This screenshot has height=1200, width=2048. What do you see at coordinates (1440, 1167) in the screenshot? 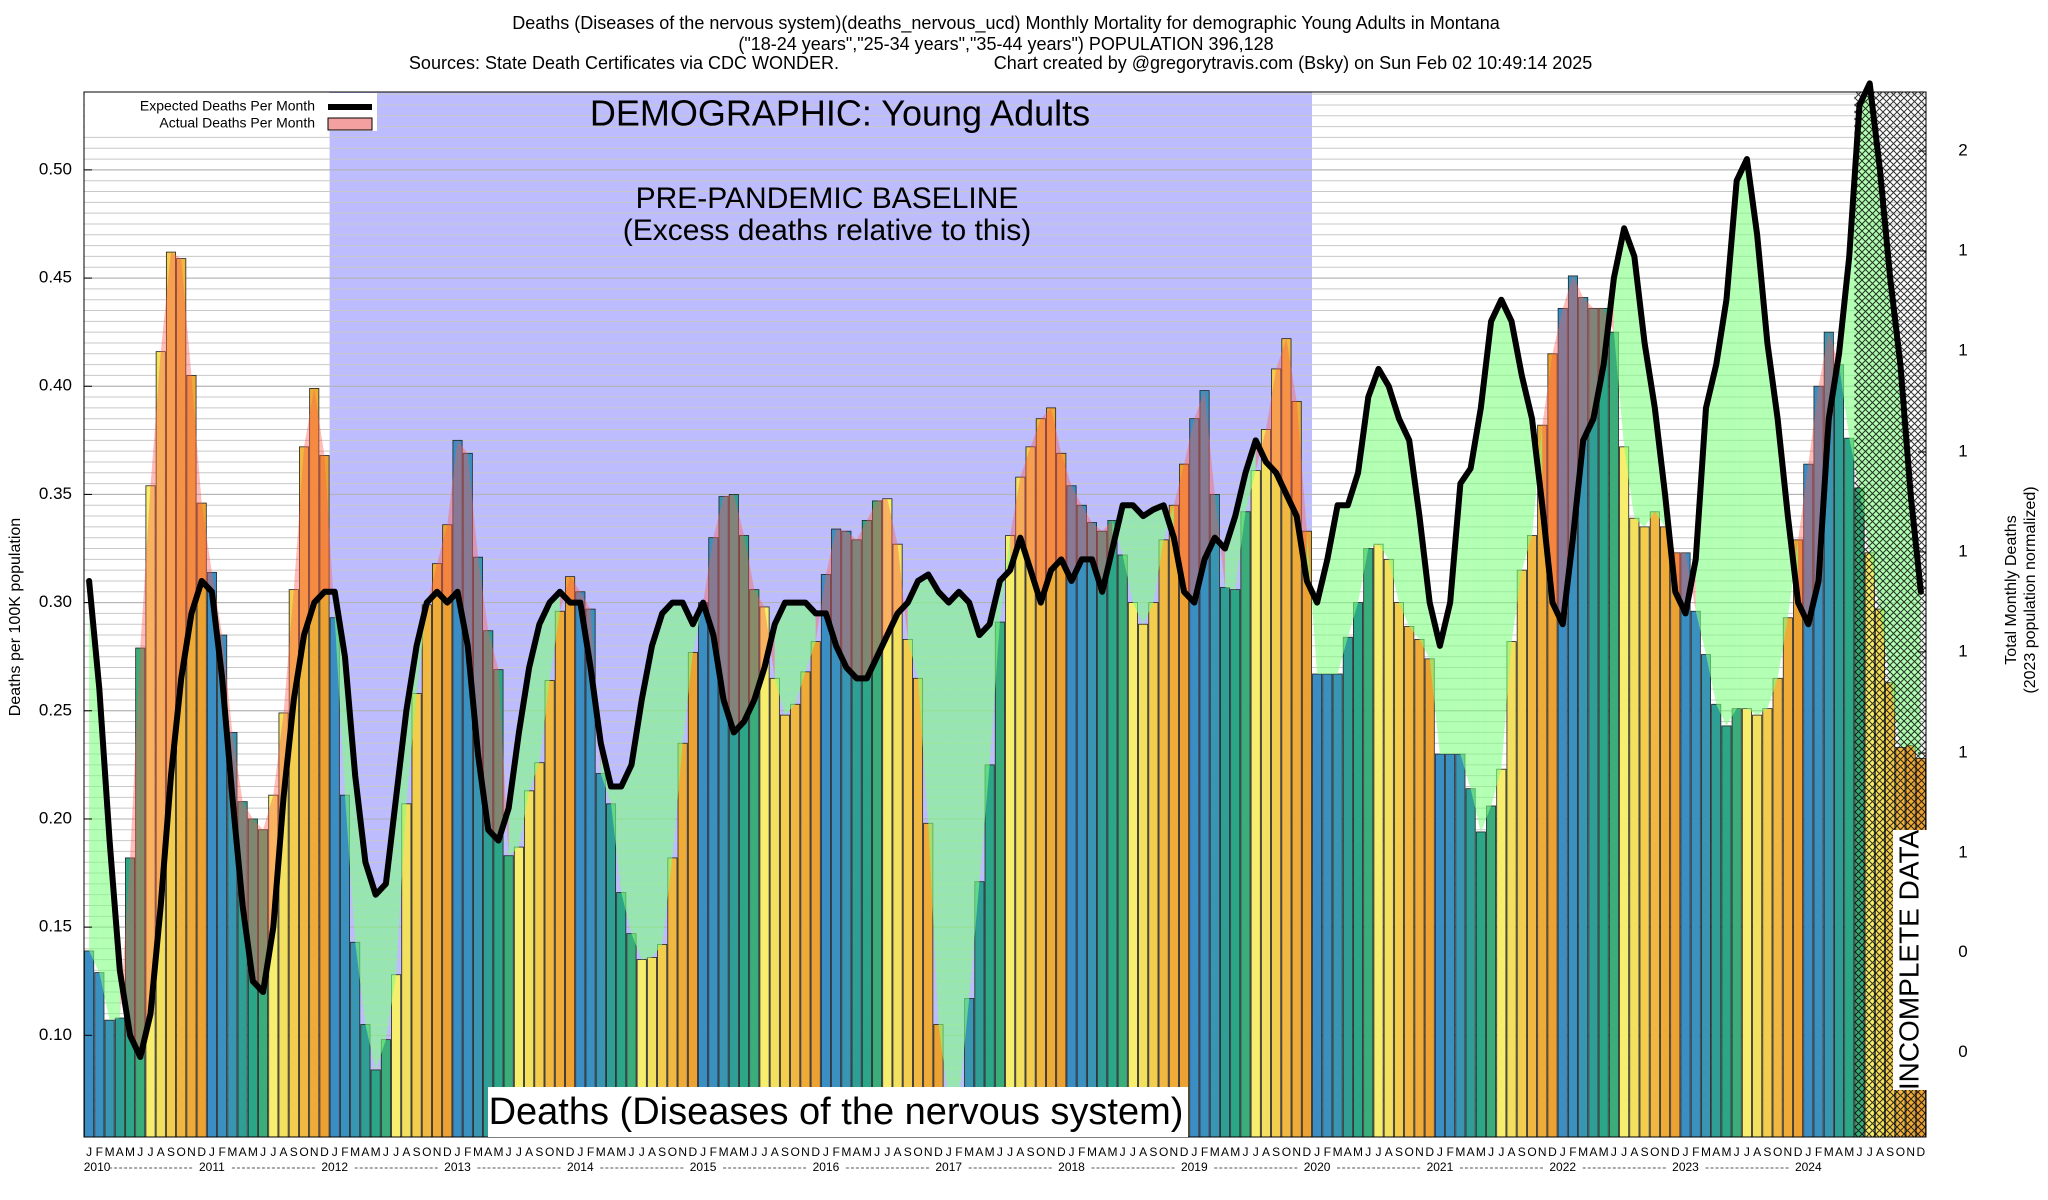
I see `year-label: 2021` at bounding box center [1440, 1167].